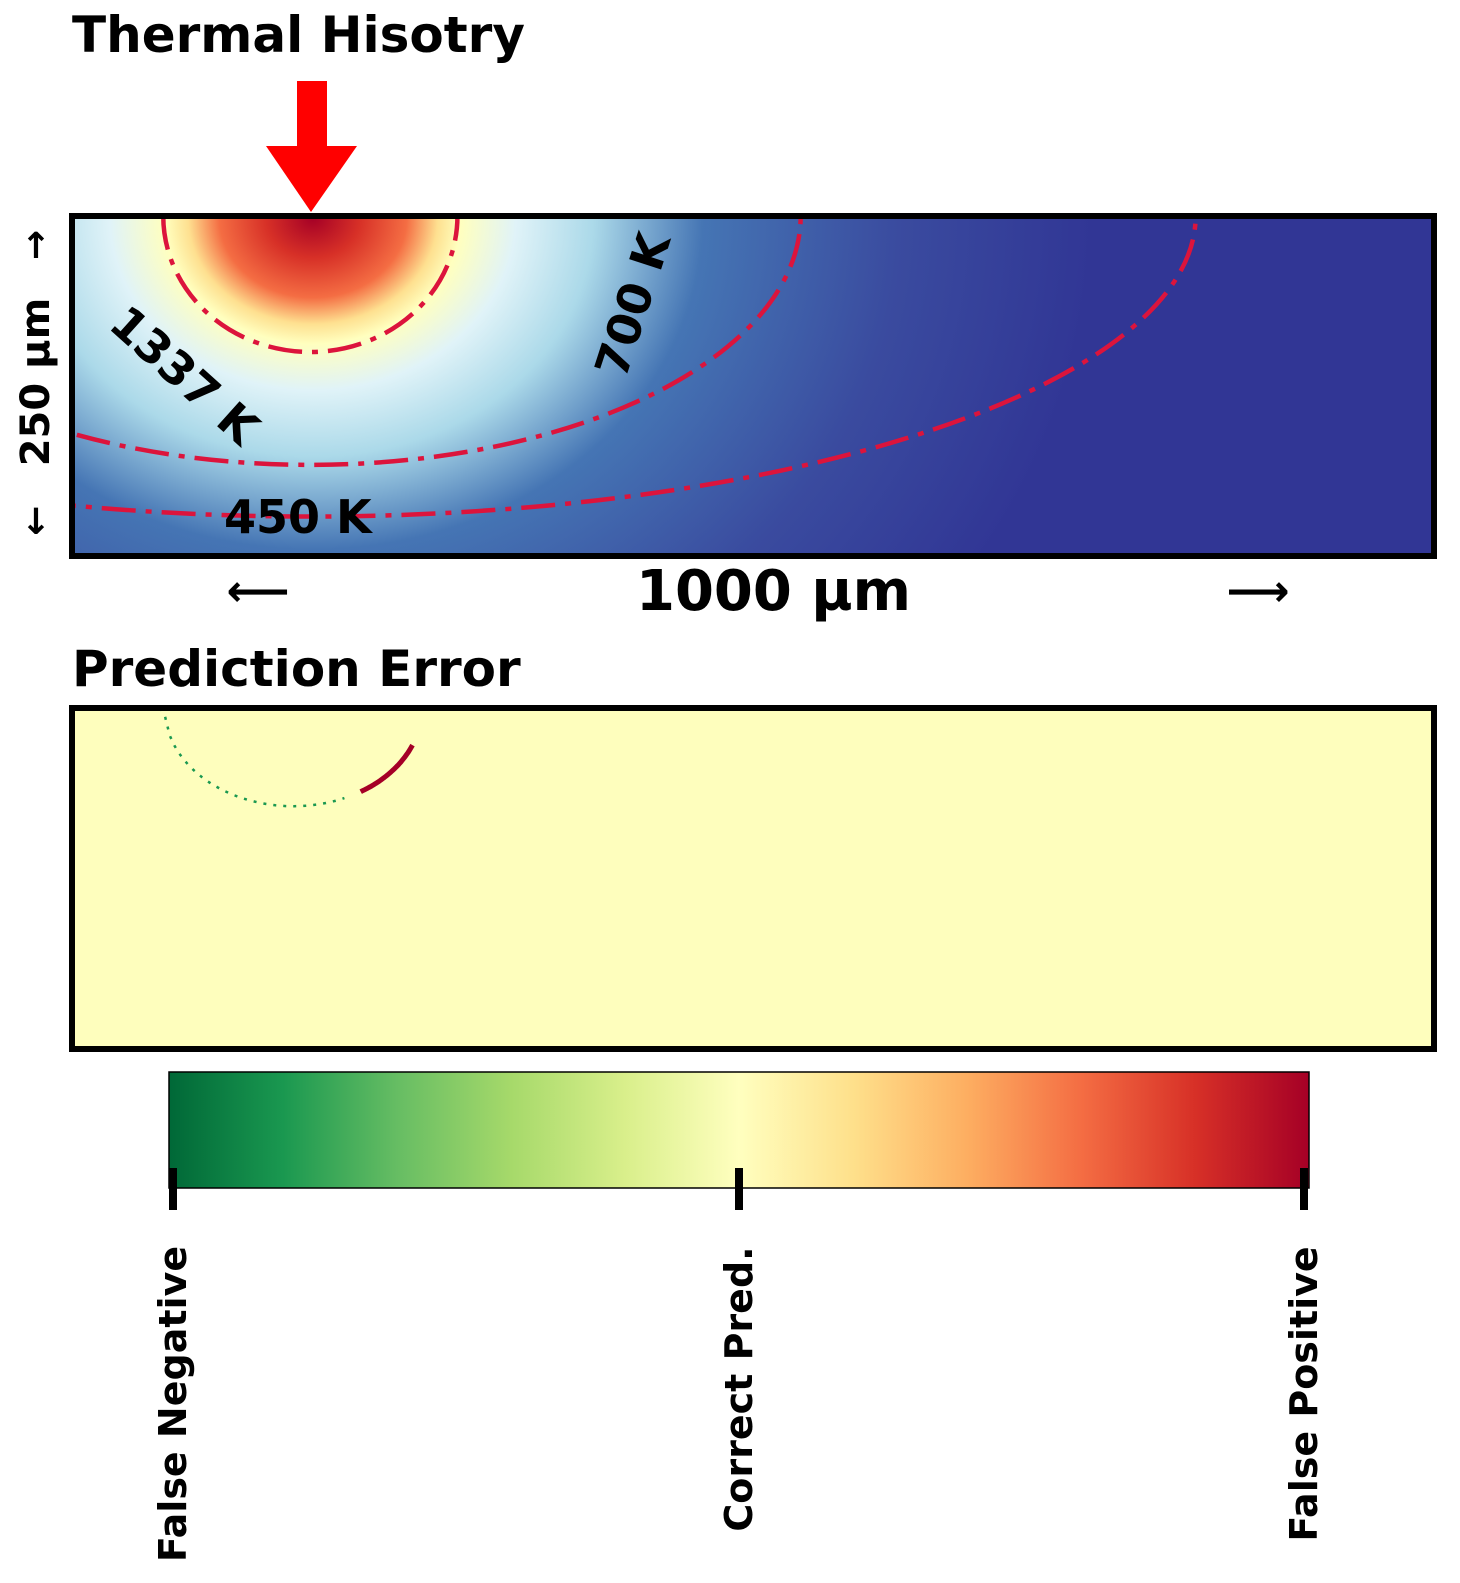  I want to click on heat-source-arrow, so click(311, 146).